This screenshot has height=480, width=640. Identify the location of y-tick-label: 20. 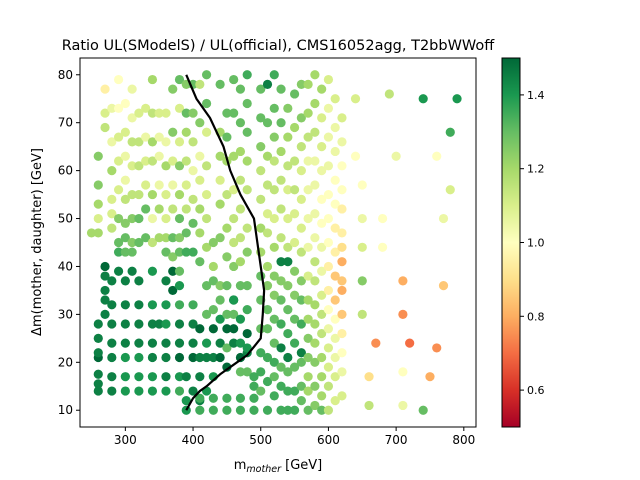
(65, 362).